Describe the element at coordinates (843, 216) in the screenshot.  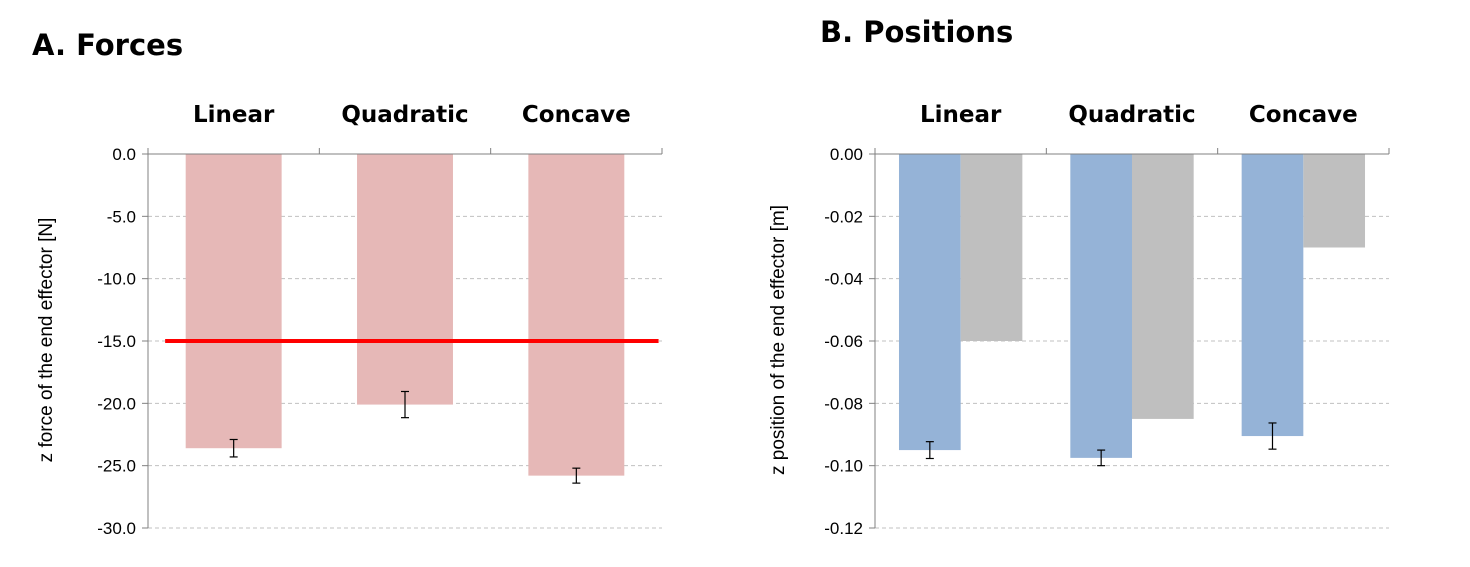
I see `y-tick-label: -0.02` at that location.